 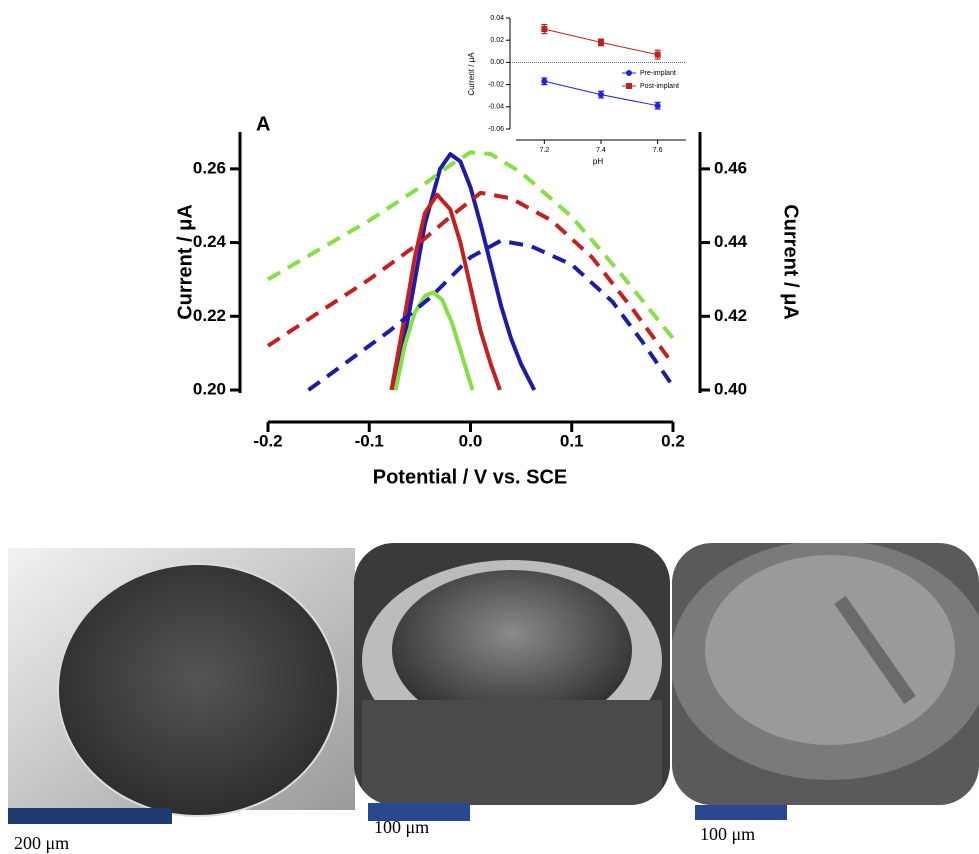 I want to click on legend-label: Pre-implant, so click(x=658, y=73).